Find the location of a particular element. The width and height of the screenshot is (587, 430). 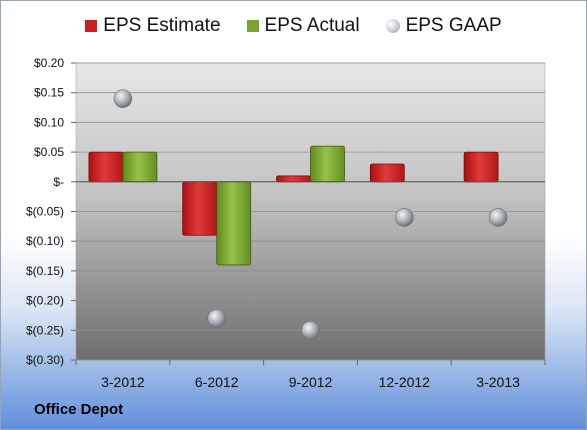

y-tick-label: $(0.30) is located at coordinates (45, 360).